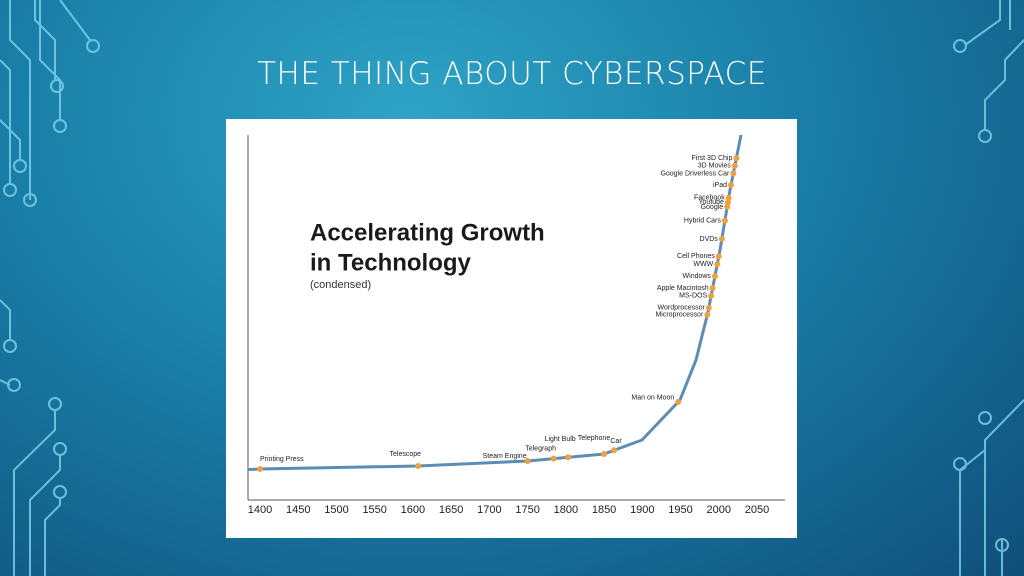 This screenshot has width=1024, height=576. Describe the element at coordinates (720, 185) in the screenshot. I see `event-label: iPad` at that location.